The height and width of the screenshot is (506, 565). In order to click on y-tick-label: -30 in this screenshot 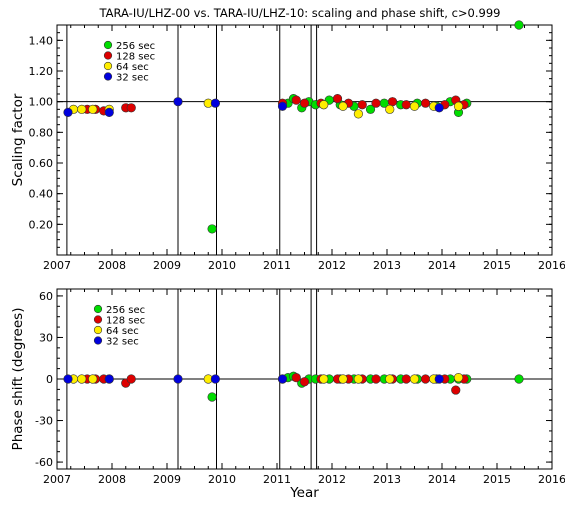, I will do `click(44, 421)`.